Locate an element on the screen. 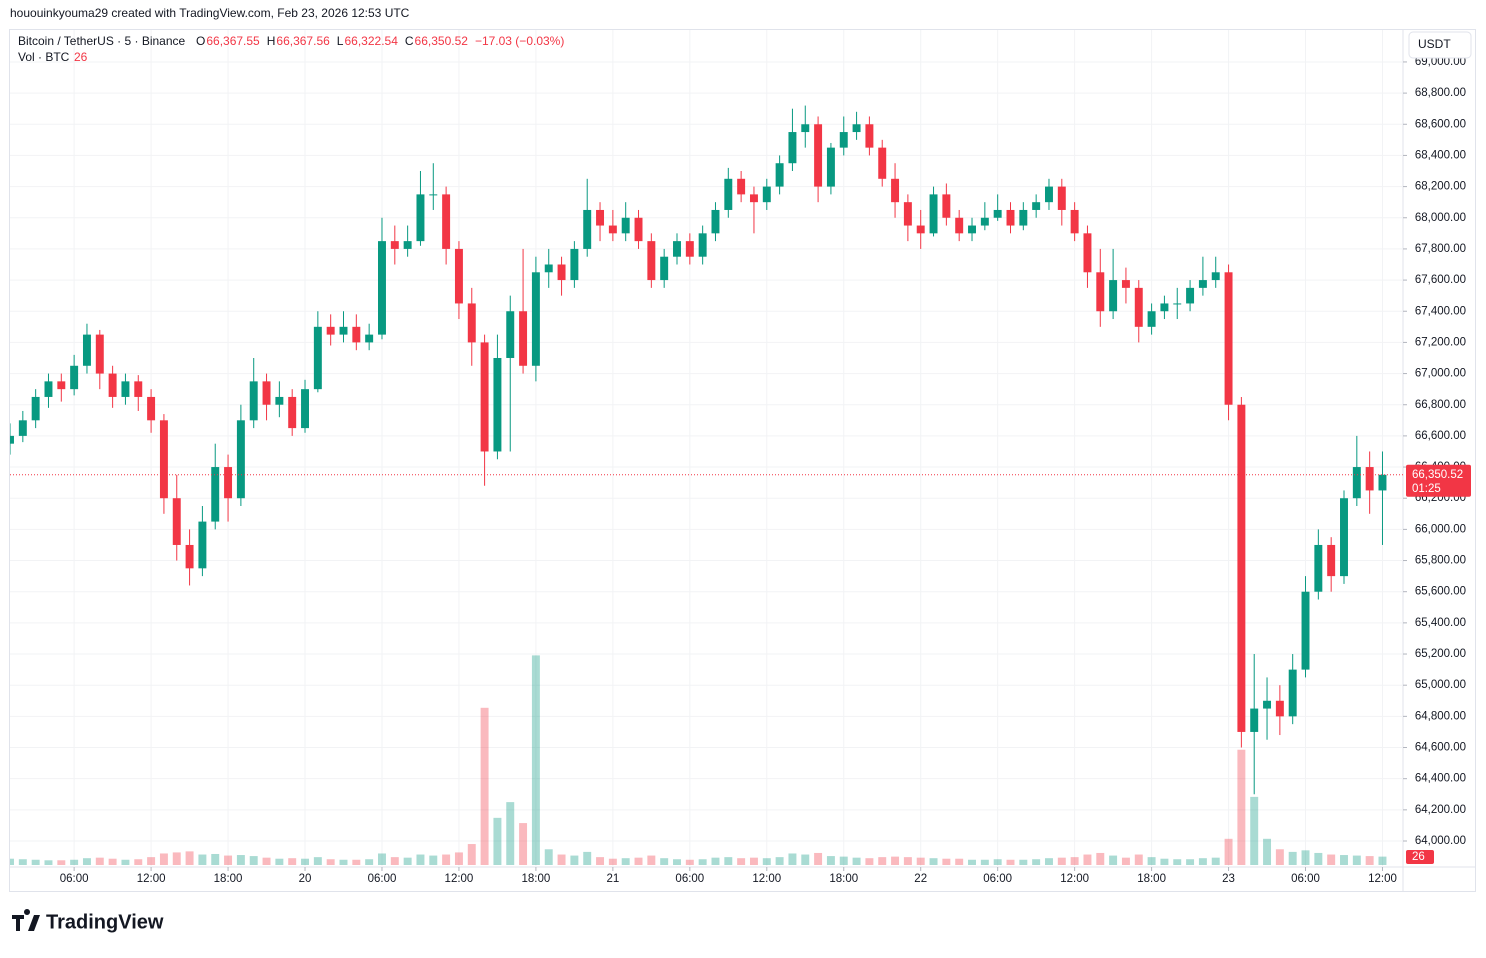 This screenshot has width=1486, height=958. volume-label: Vol · BTC is located at coordinates (44, 57).